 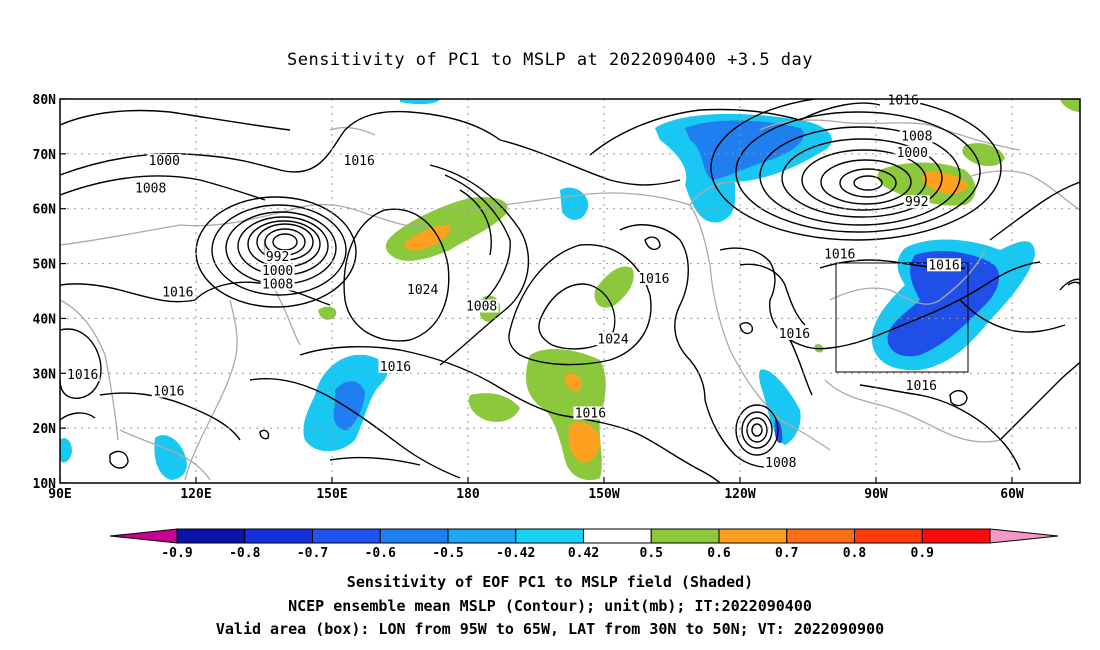 What do you see at coordinates (719, 553) in the screenshot?
I see `colorbar-label: 0.6` at bounding box center [719, 553].